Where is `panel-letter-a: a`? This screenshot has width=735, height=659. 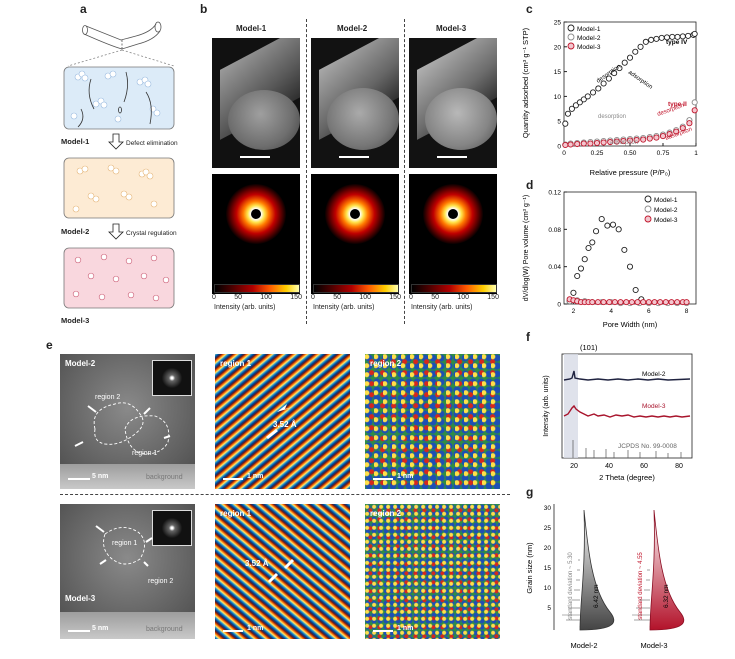 panel-letter-a: a is located at coordinates (83, 9).